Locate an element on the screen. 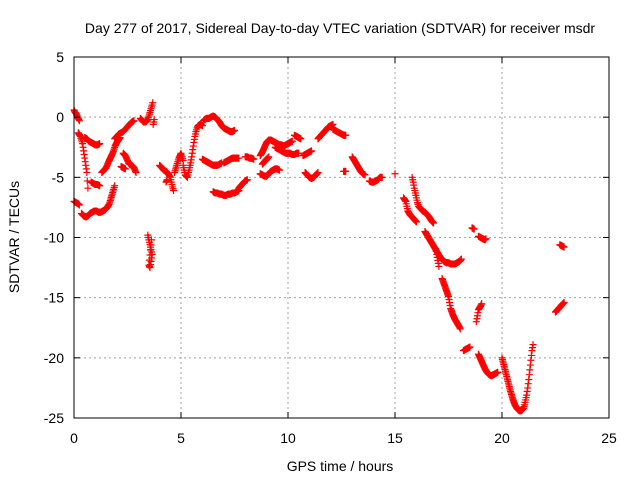 The height and width of the screenshot is (480, 640). x-tick-label: 10 is located at coordinates (288, 438).